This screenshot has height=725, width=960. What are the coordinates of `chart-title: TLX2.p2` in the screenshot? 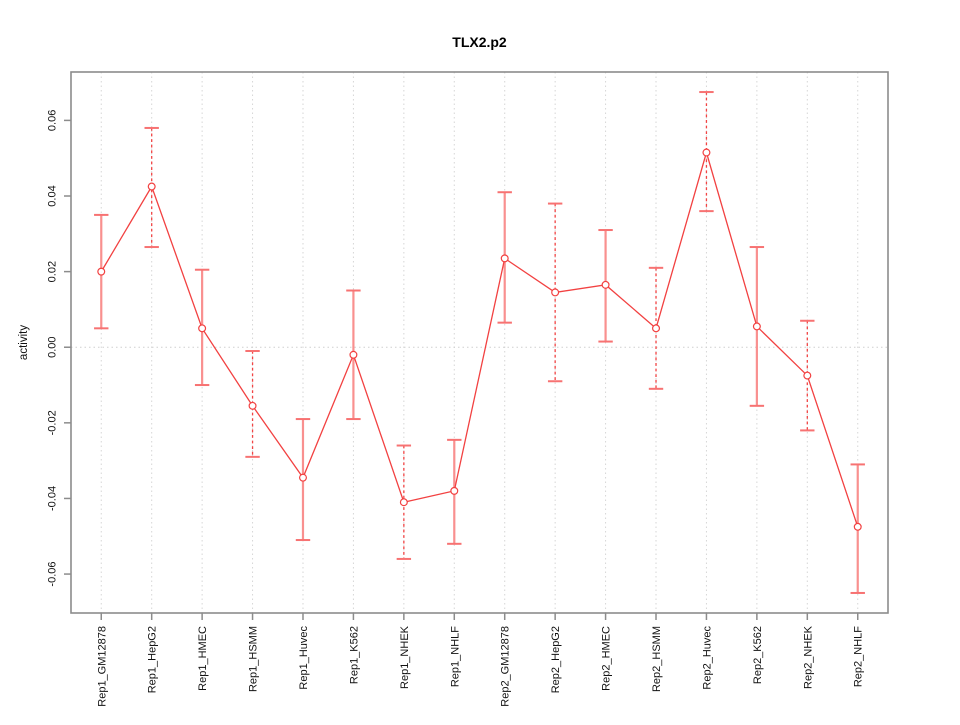 It's located at (479, 42).